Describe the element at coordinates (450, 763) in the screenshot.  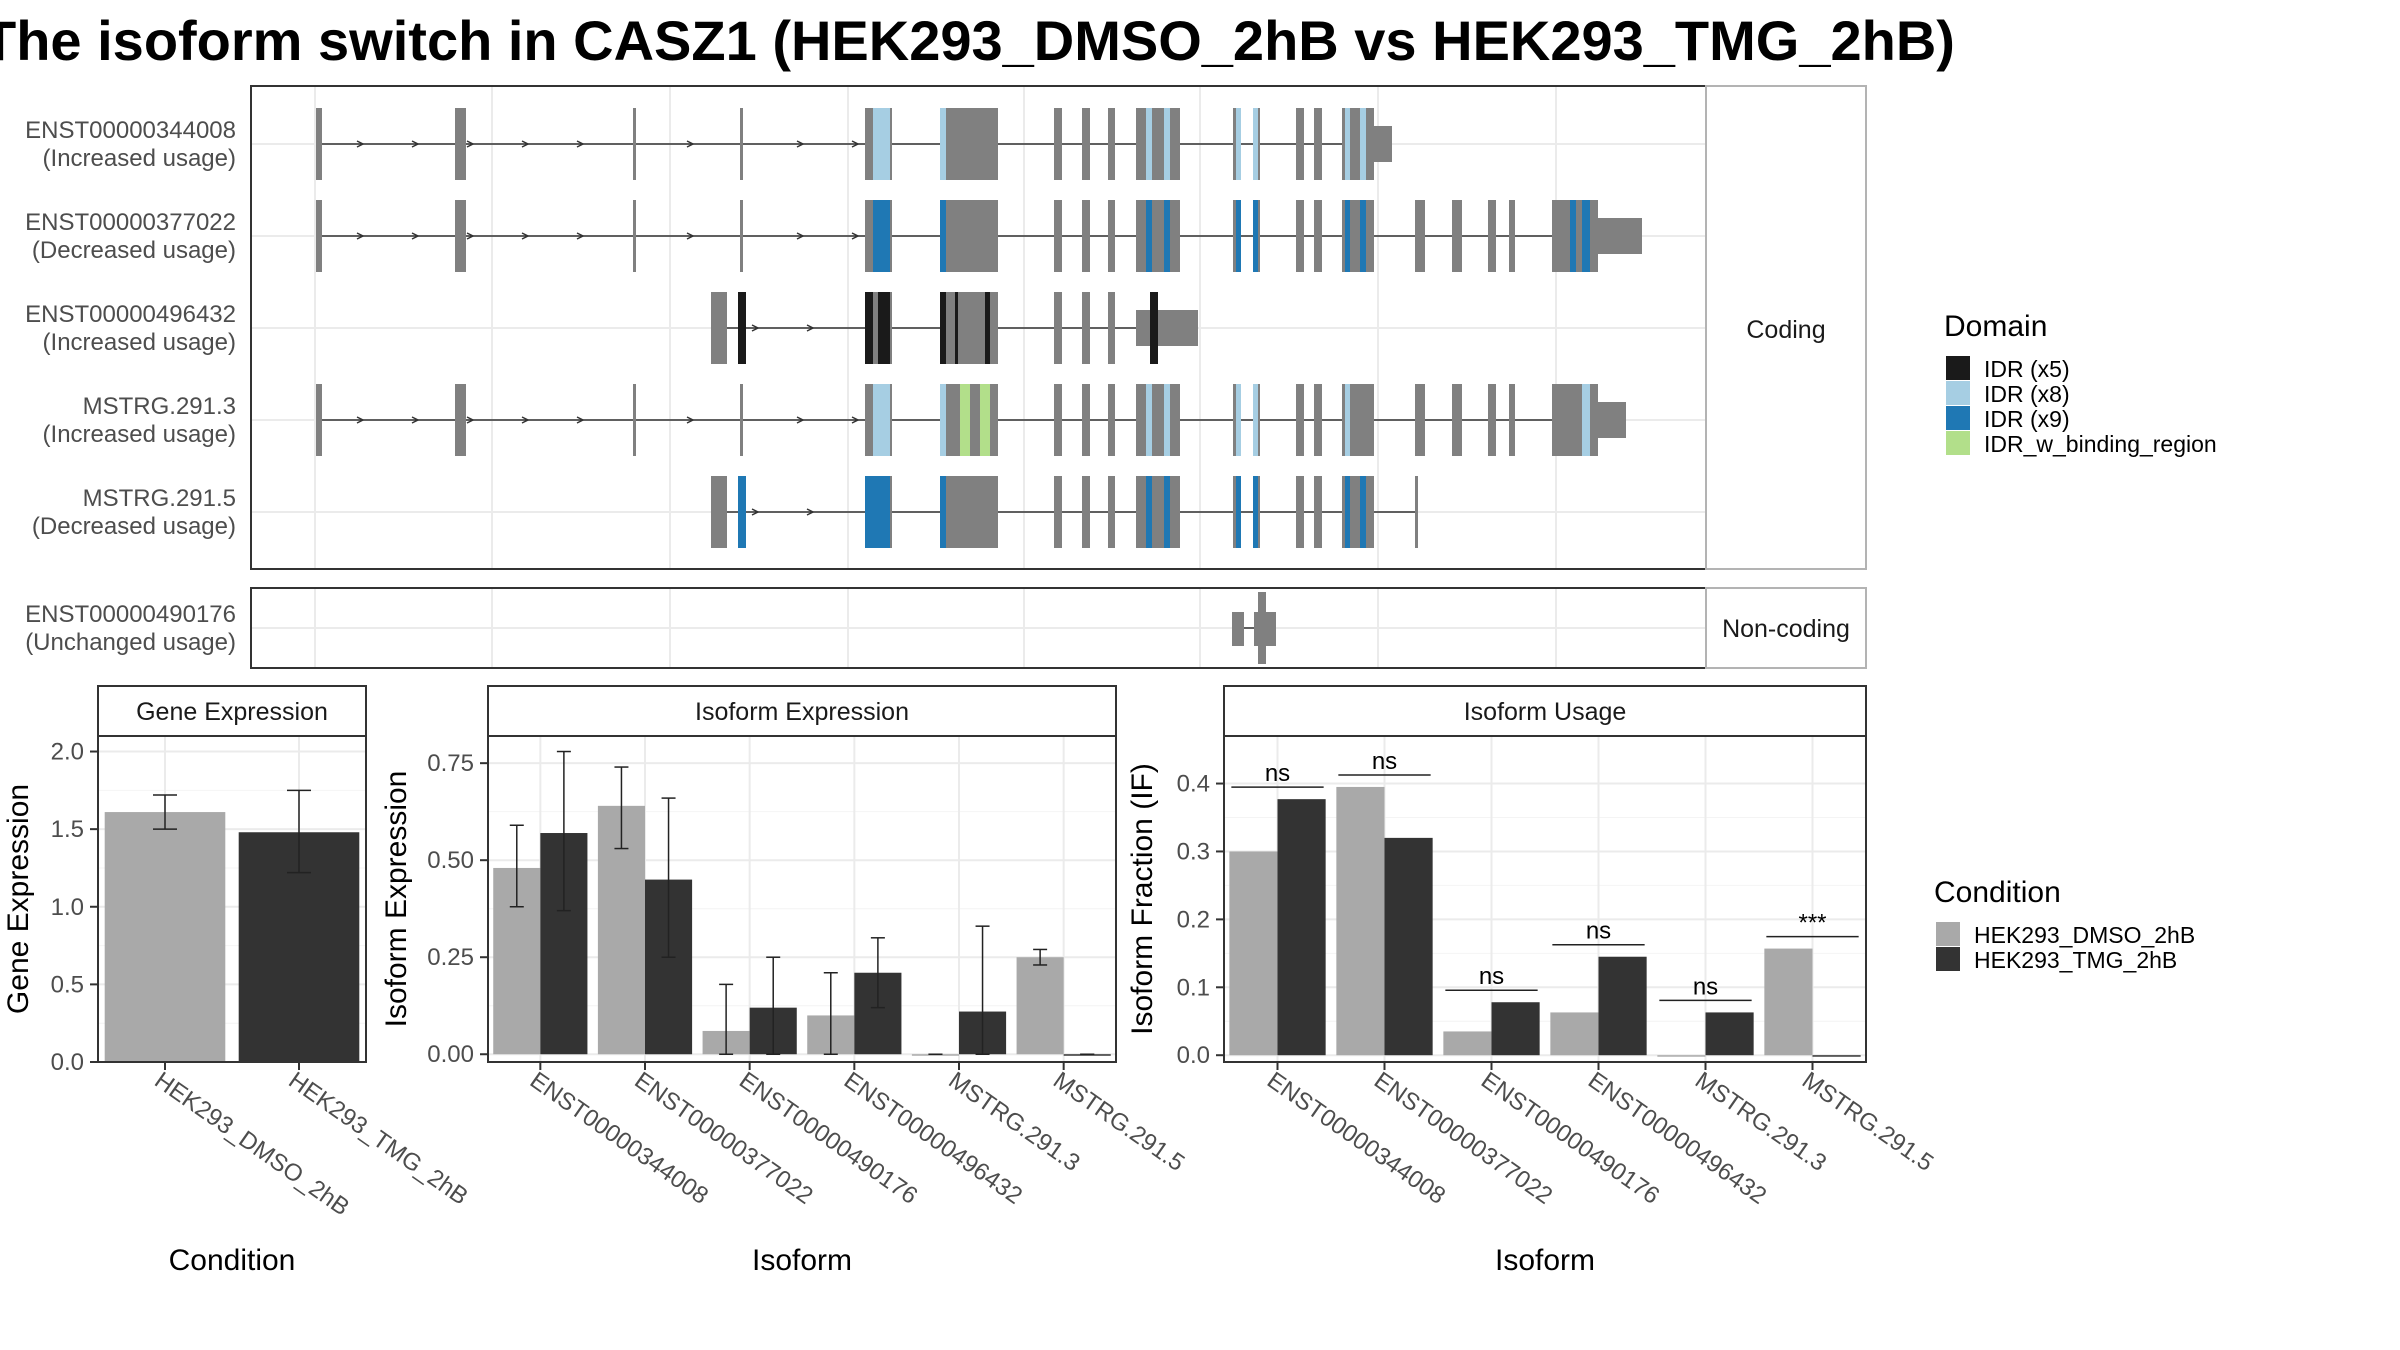
I see `y-tick-label: 0.75` at that location.